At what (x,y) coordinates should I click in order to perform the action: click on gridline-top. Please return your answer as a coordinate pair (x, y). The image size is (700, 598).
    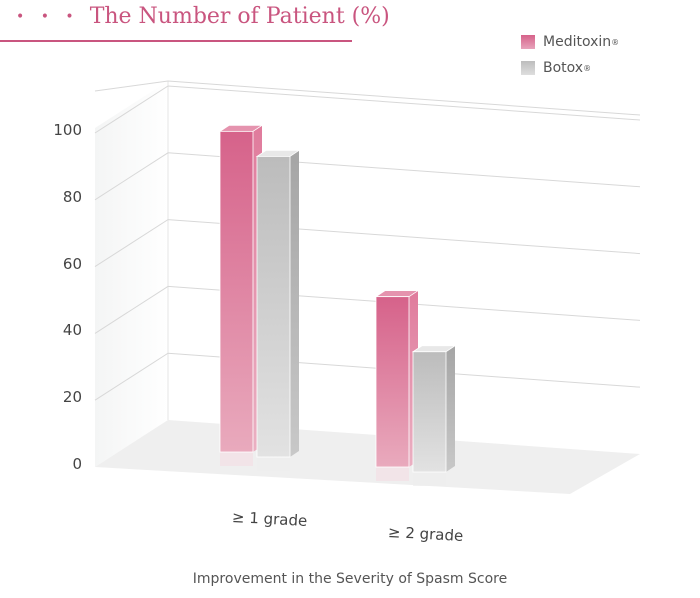
    Looking at the image, I should click on (367, 98).